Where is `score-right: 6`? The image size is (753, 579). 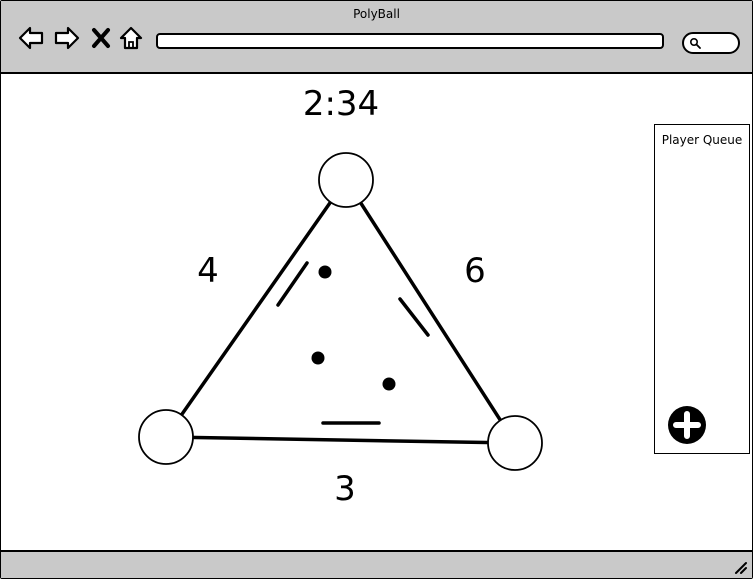 score-right: 6 is located at coordinates (475, 271).